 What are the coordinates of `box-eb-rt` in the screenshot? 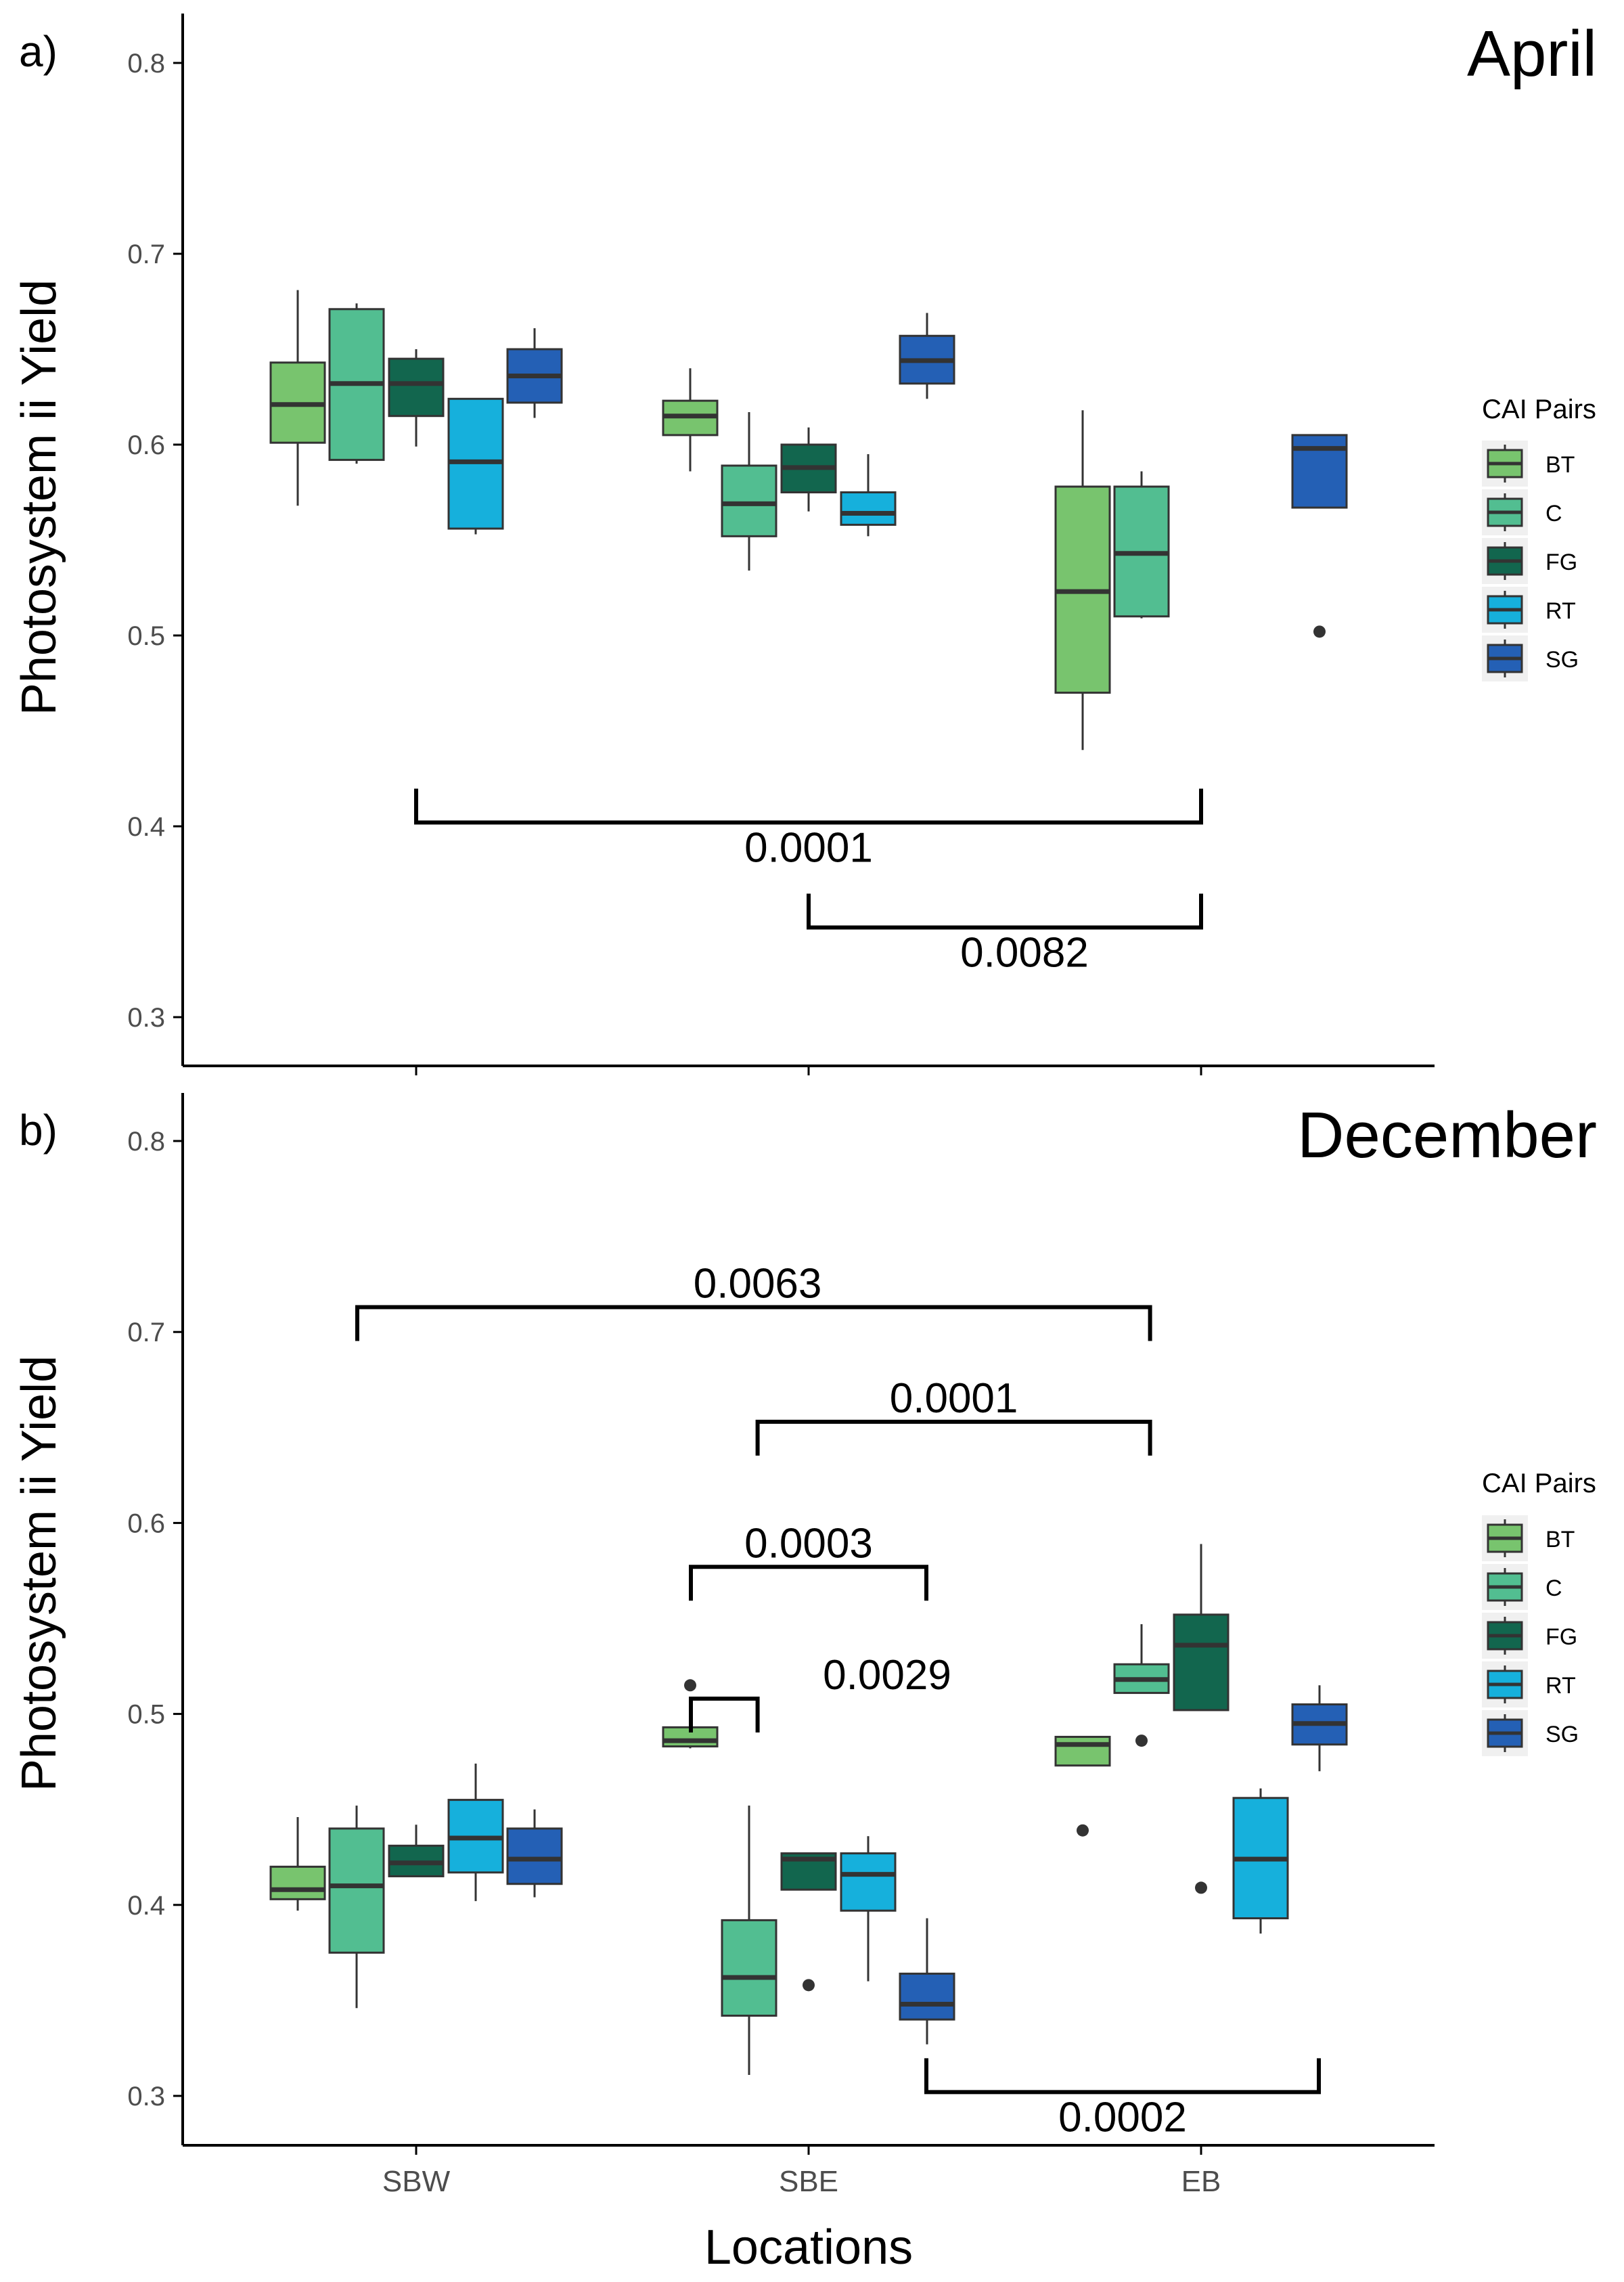 It's located at (1260, 1861).